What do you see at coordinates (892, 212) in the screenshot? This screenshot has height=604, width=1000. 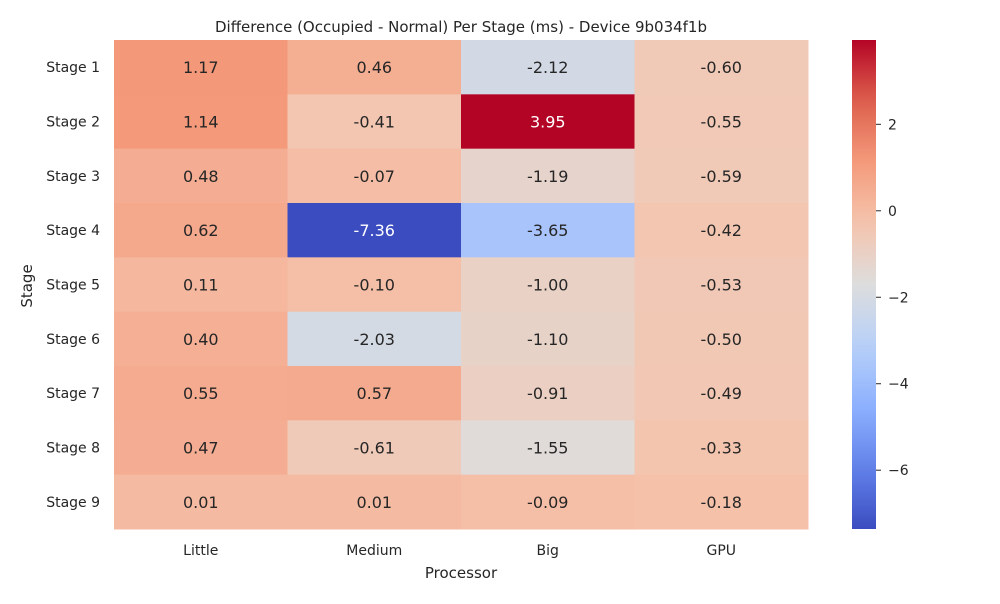 I see `colorbar-tick-label: 0` at bounding box center [892, 212].